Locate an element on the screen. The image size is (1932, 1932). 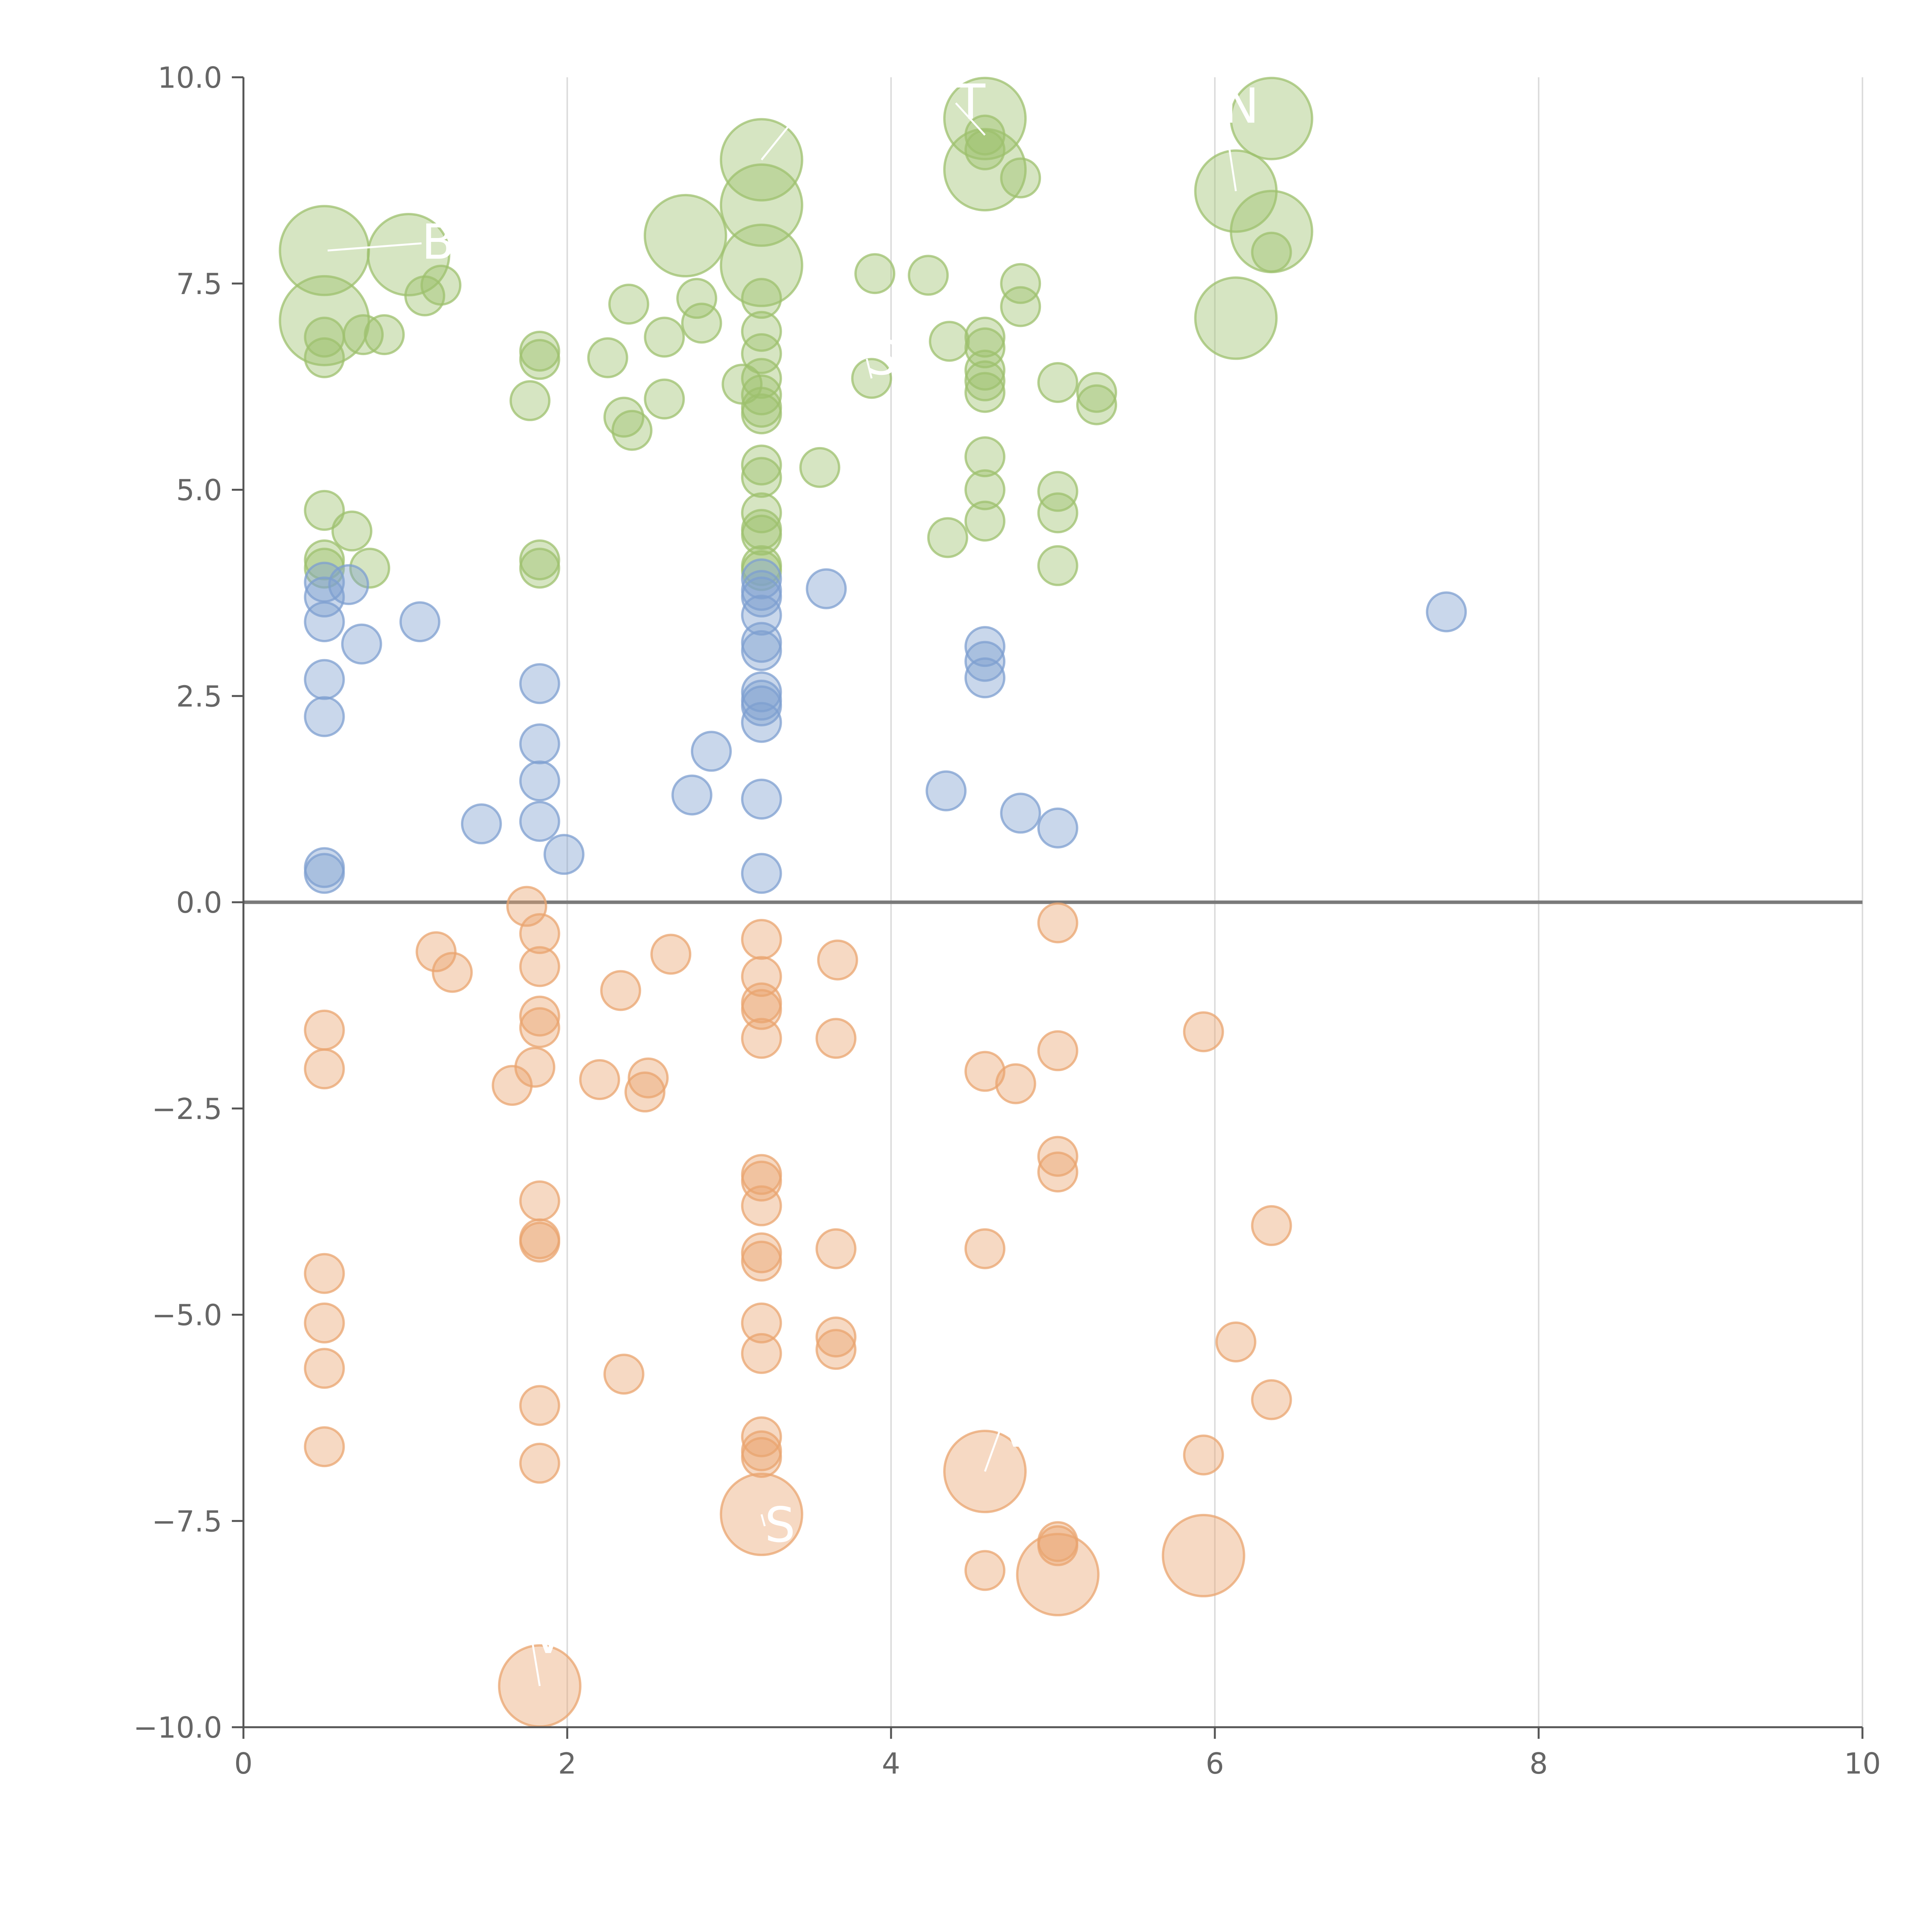
x-tick-label-4: 8 is located at coordinates (1539, 1764).